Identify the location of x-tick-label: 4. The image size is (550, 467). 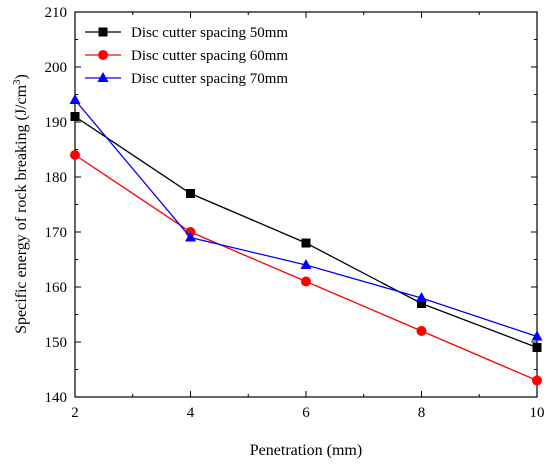
(191, 413).